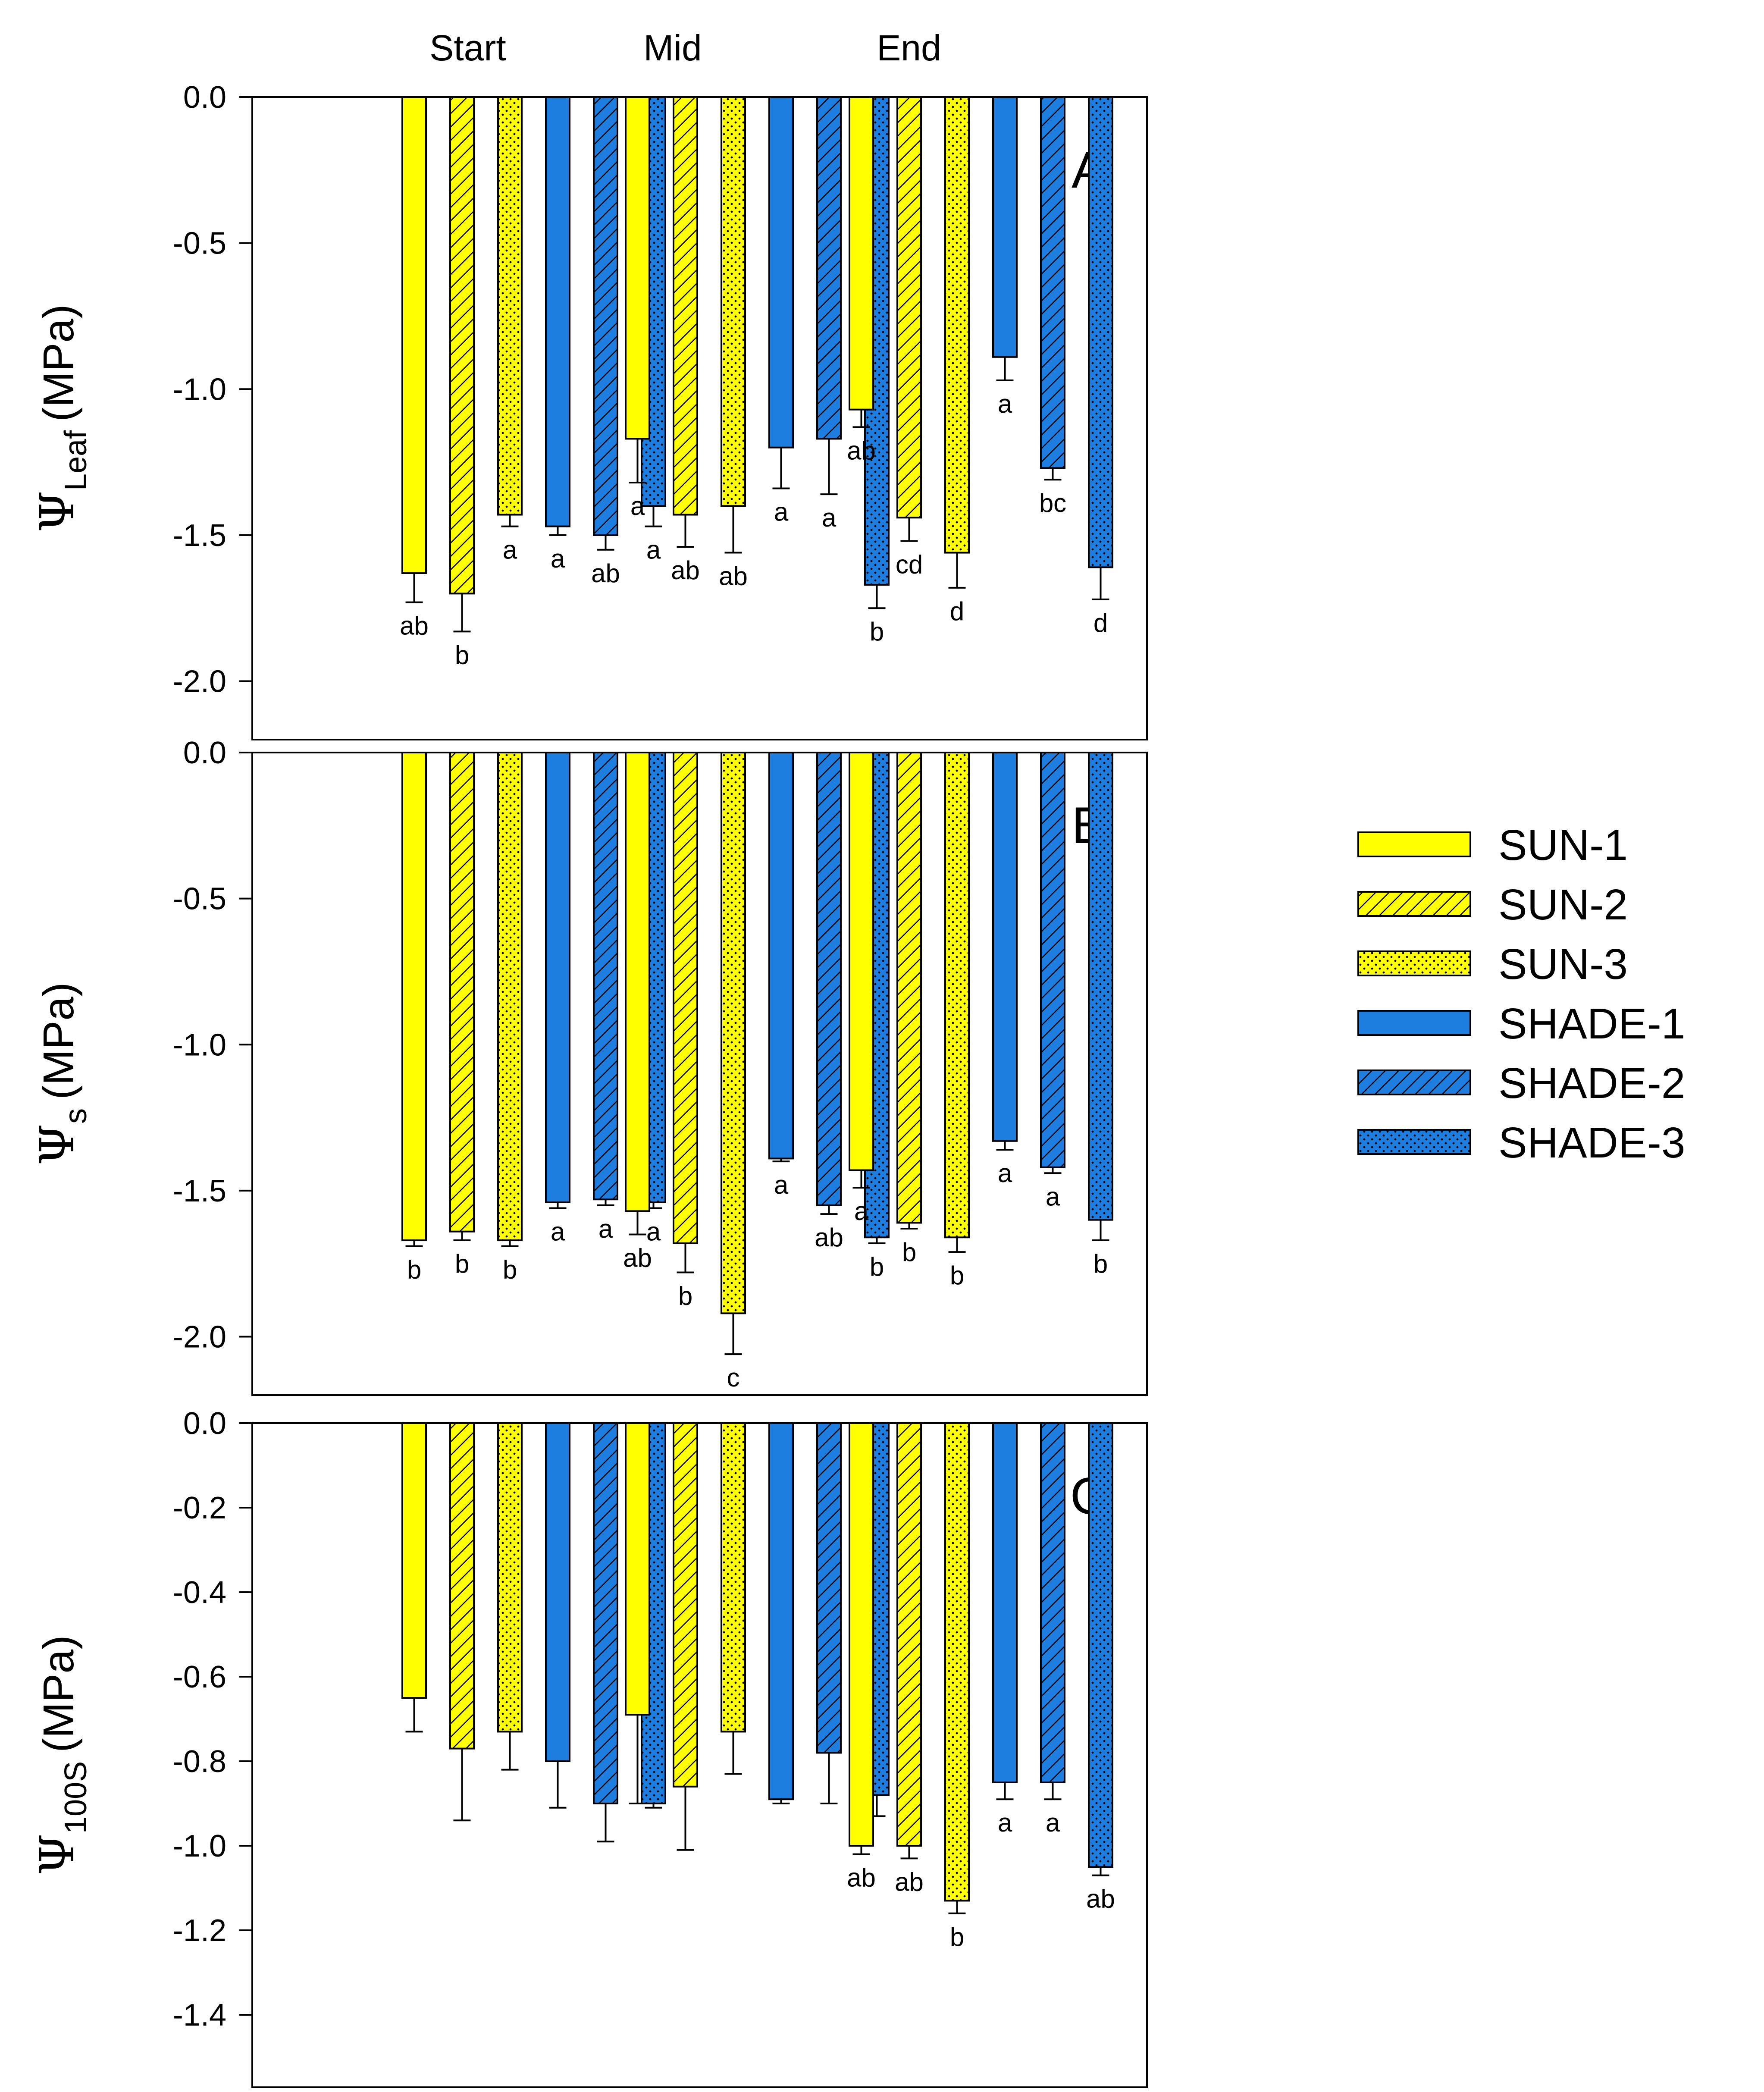 The width and height of the screenshot is (1764, 2092). What do you see at coordinates (672, 48) in the screenshot?
I see `period-label-mid: Mid` at bounding box center [672, 48].